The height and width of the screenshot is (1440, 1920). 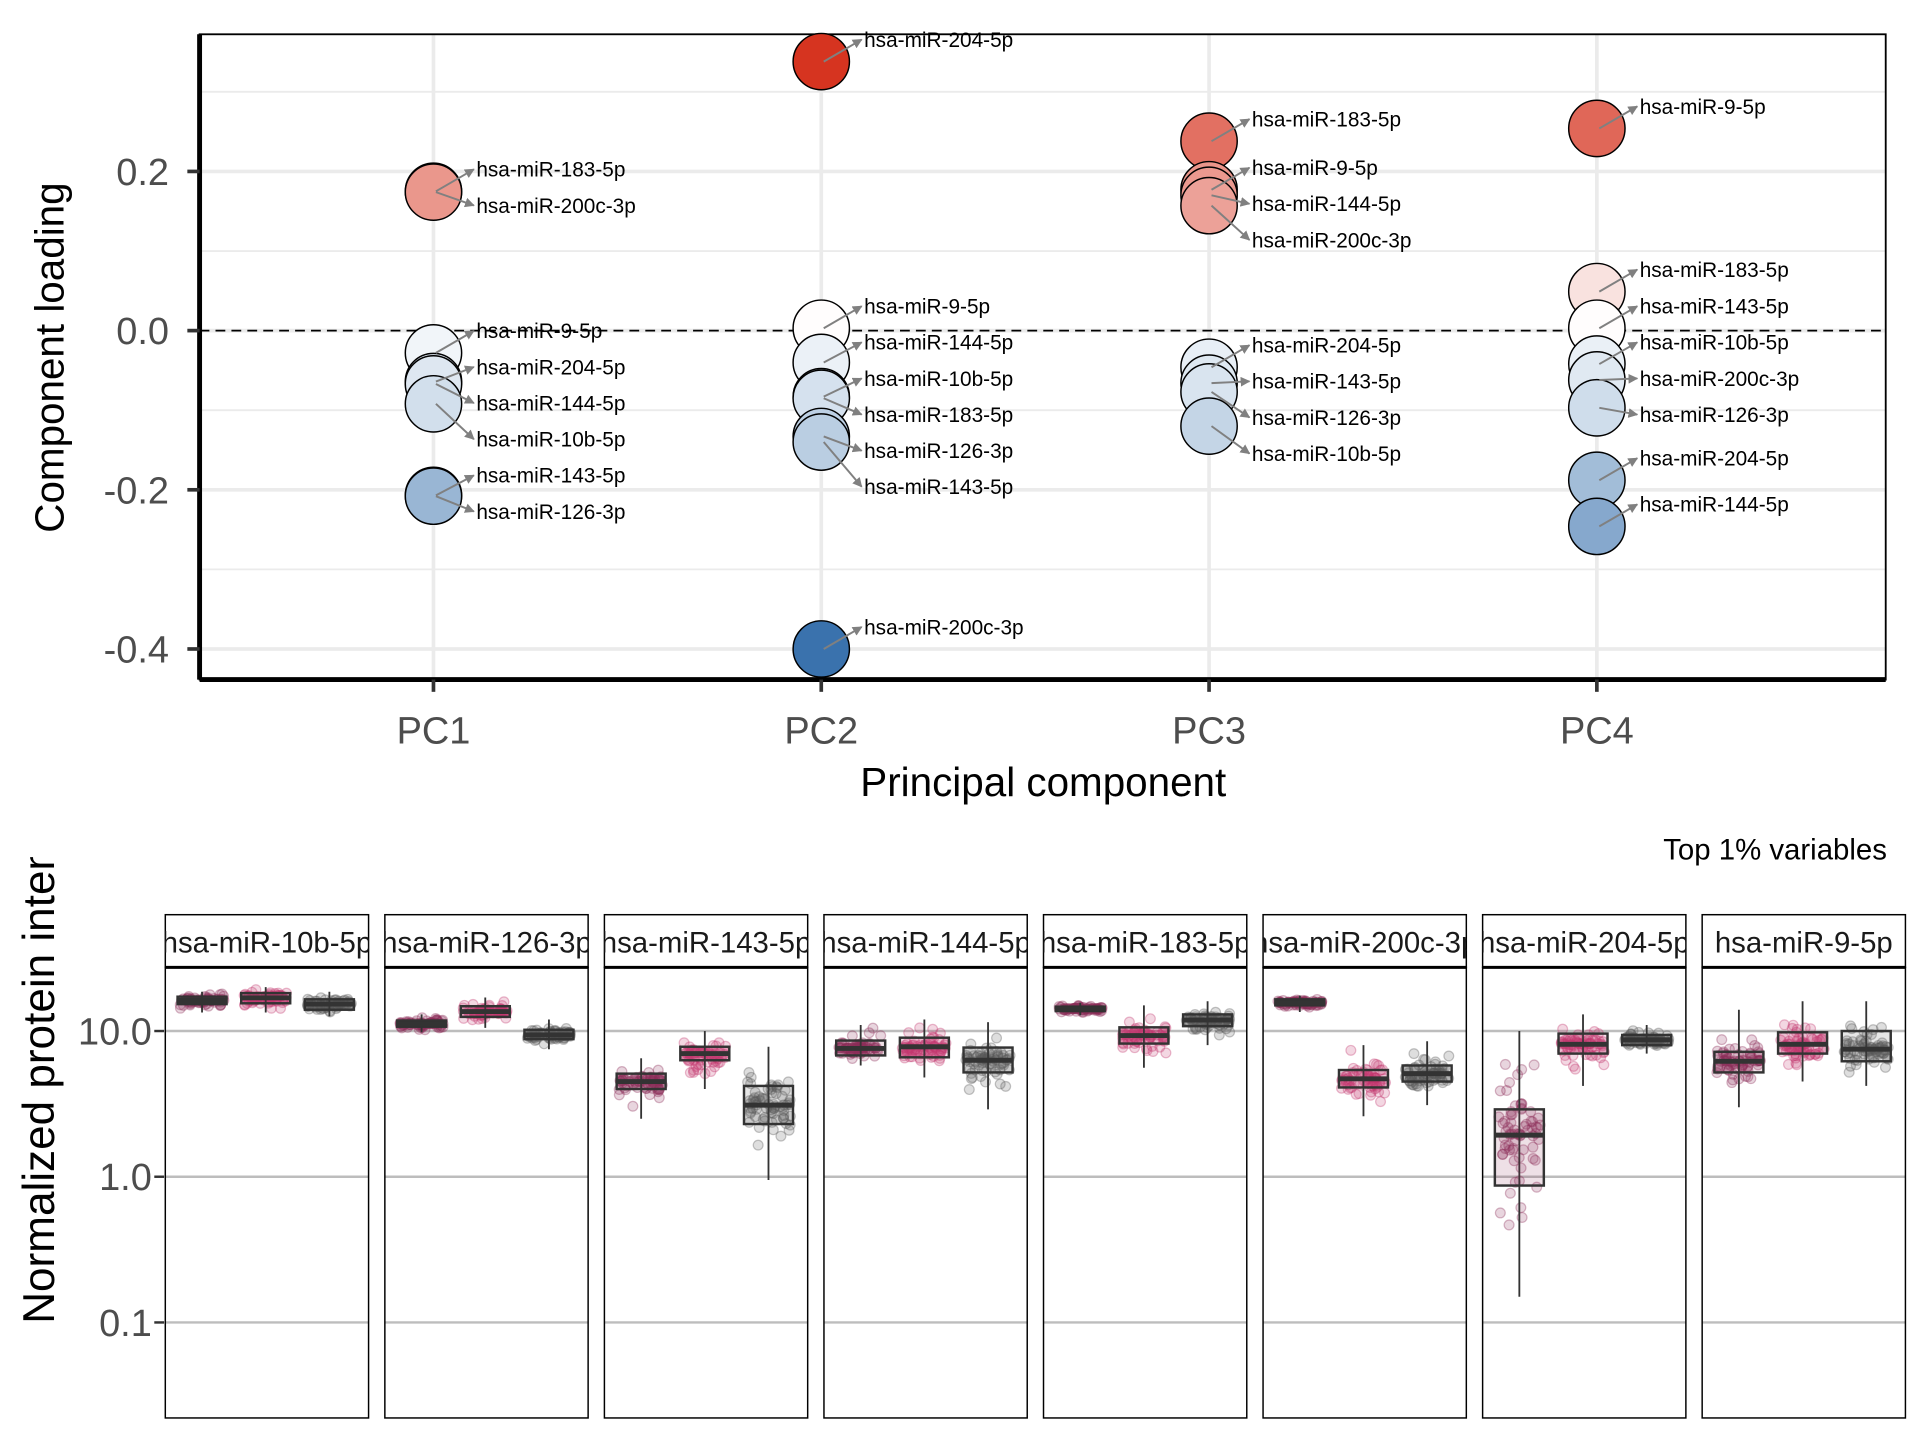 What do you see at coordinates (1043, 782) in the screenshot?
I see `loading-x-axis-title: Principal component` at bounding box center [1043, 782].